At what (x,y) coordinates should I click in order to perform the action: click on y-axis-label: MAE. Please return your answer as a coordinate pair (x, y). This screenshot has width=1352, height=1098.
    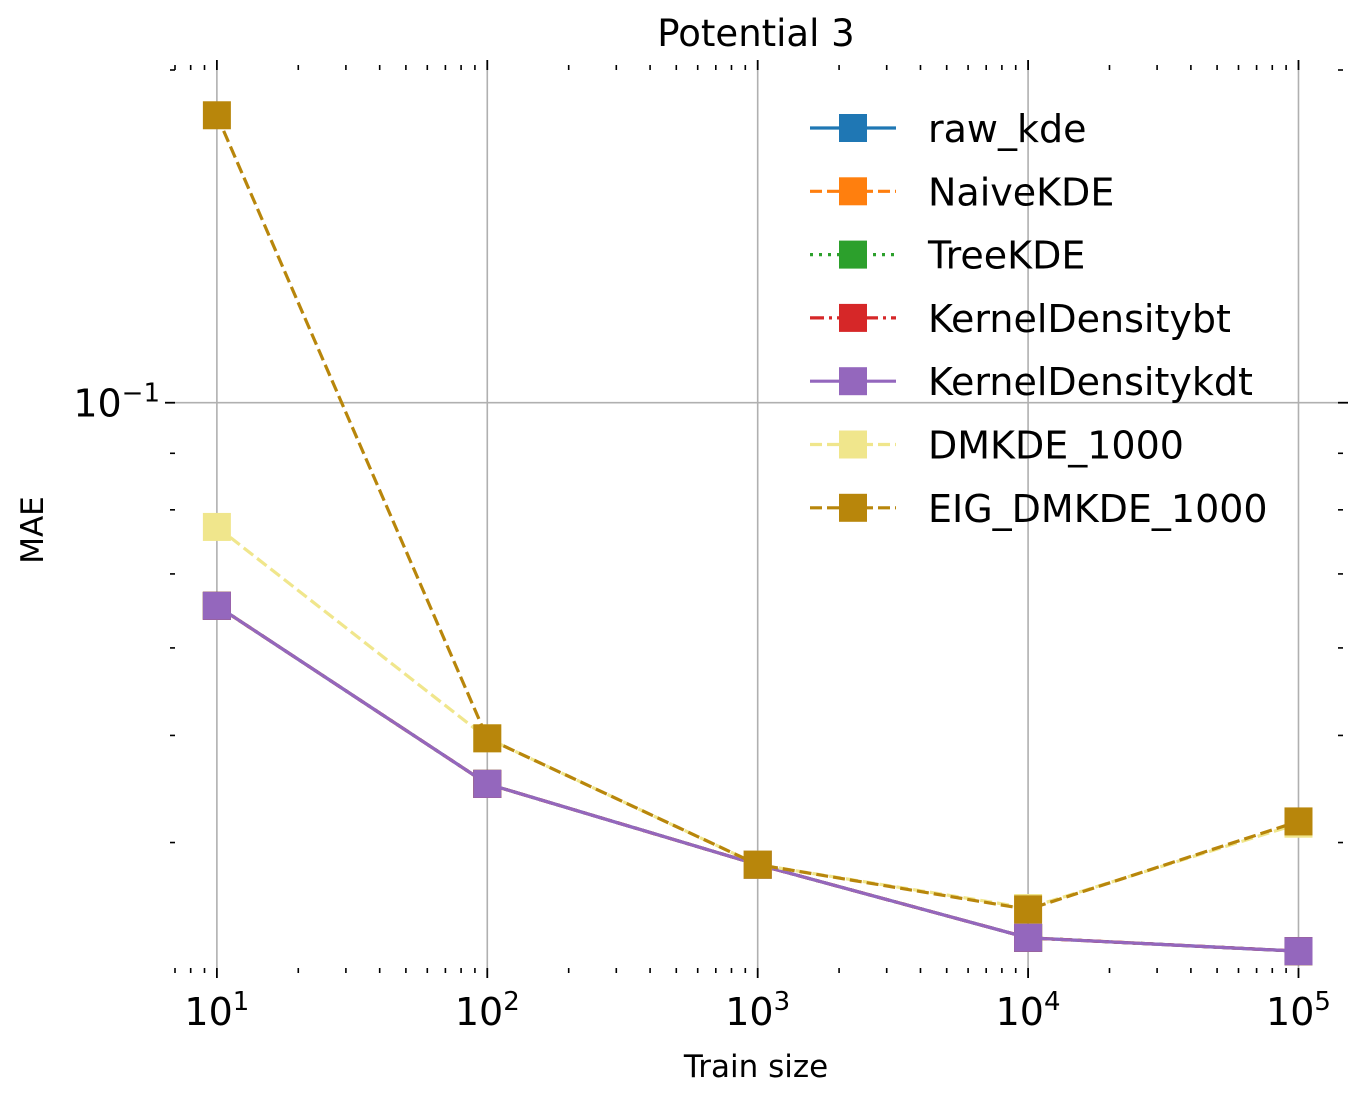
    Looking at the image, I should click on (33, 530).